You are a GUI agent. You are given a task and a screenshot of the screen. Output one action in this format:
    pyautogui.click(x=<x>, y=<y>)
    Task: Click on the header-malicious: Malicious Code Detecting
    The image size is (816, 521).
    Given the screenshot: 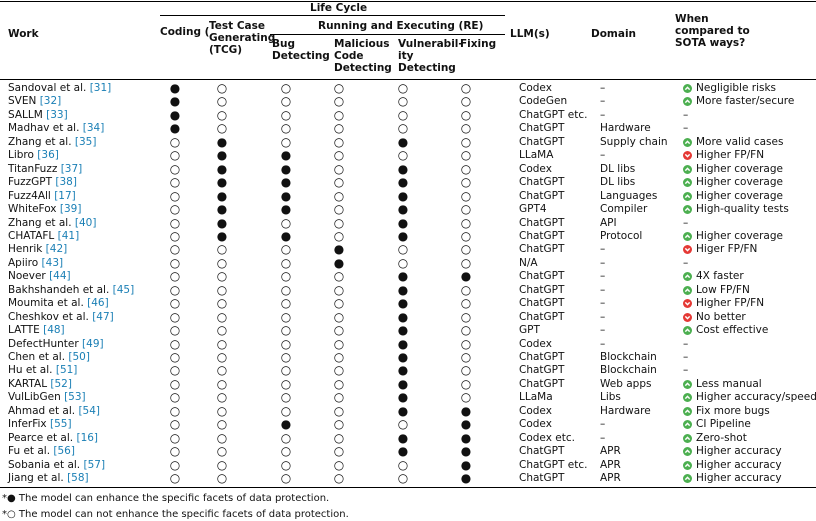 What is the action you would take?
    pyautogui.click(x=363, y=56)
    